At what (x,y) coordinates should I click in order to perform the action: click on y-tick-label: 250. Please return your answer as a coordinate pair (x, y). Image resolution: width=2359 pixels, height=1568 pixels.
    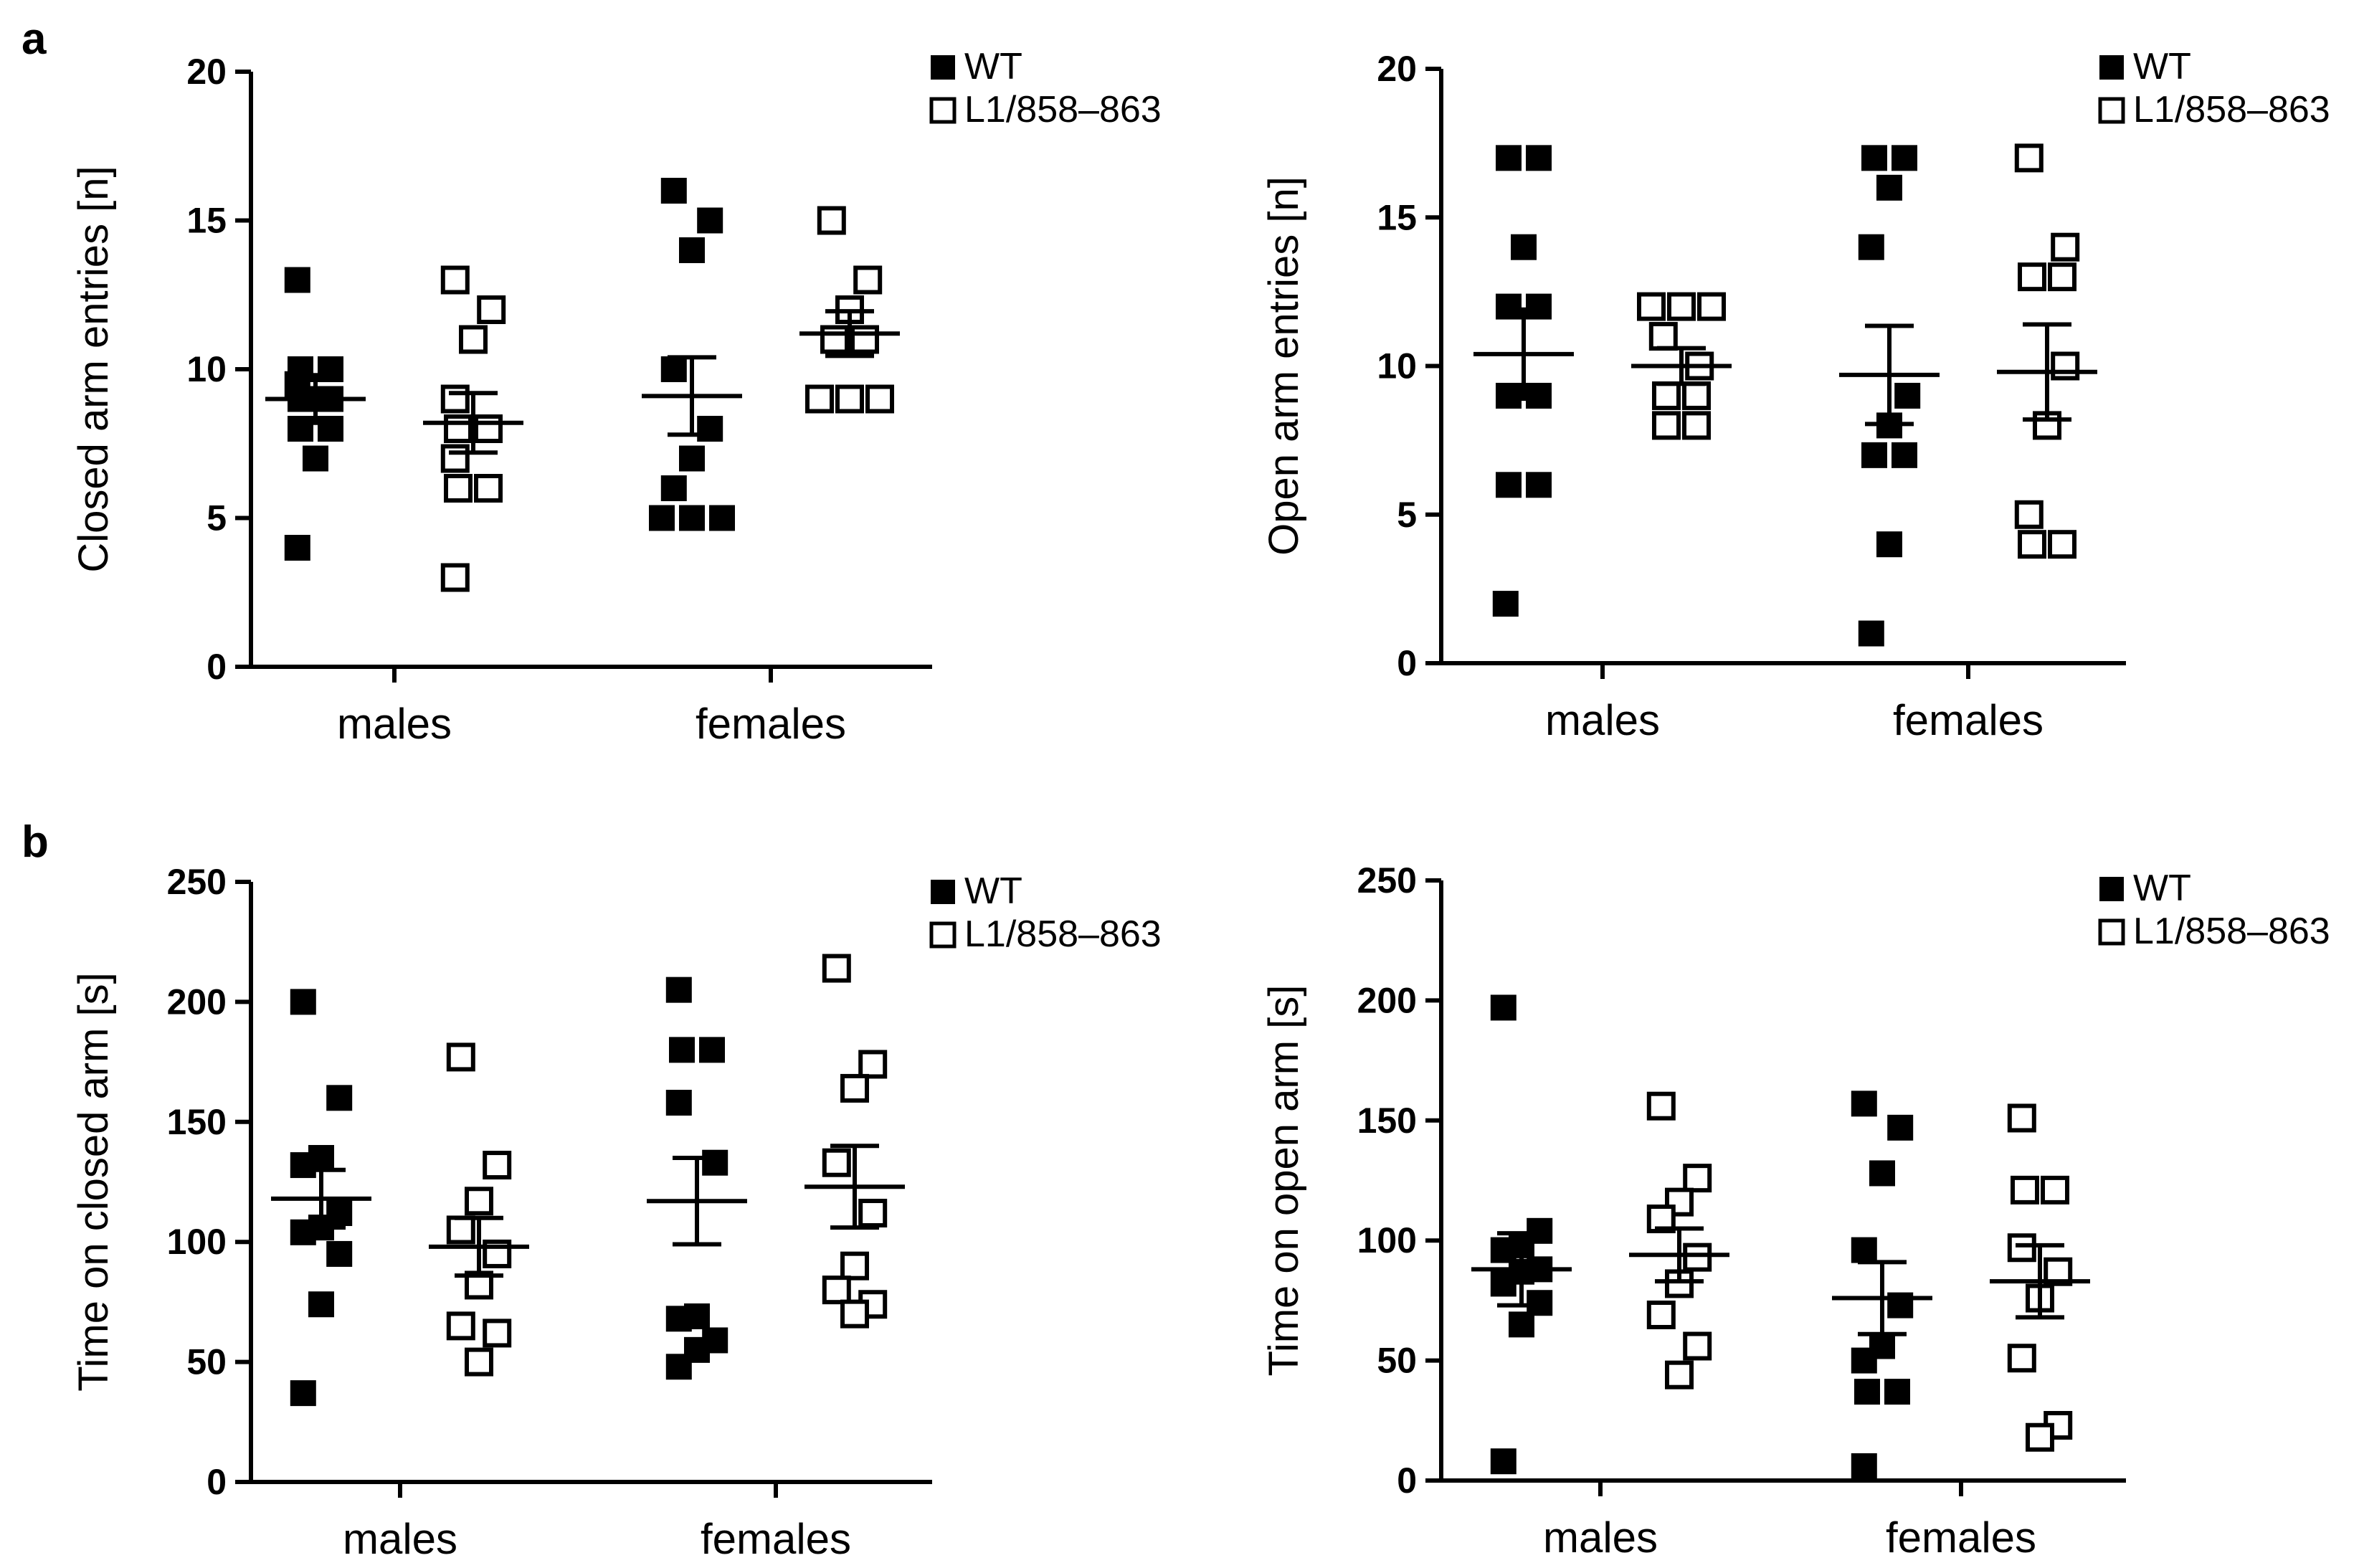
    Looking at the image, I should click on (197, 882).